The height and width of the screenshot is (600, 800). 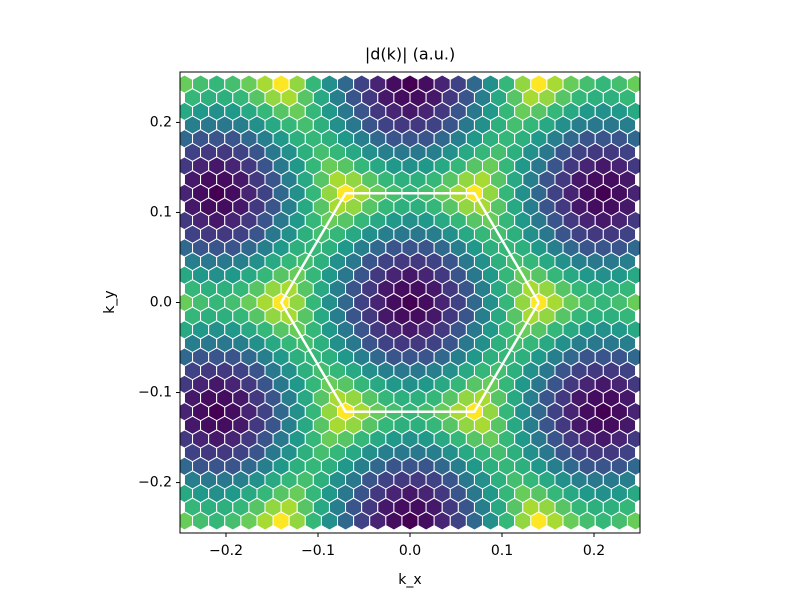 I want to click on y-tick-label: −0.2, so click(x=155, y=483).